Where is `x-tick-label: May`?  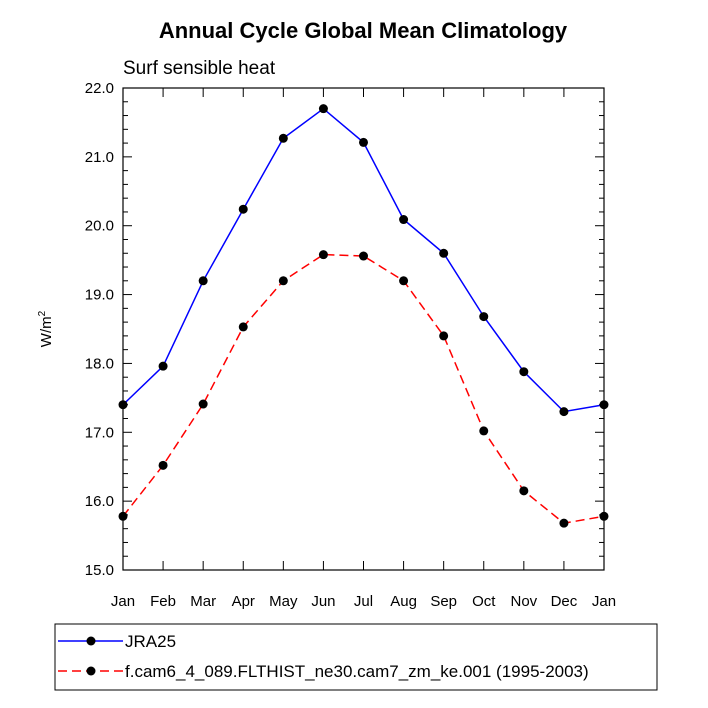
x-tick-label: May is located at coordinates (283, 601).